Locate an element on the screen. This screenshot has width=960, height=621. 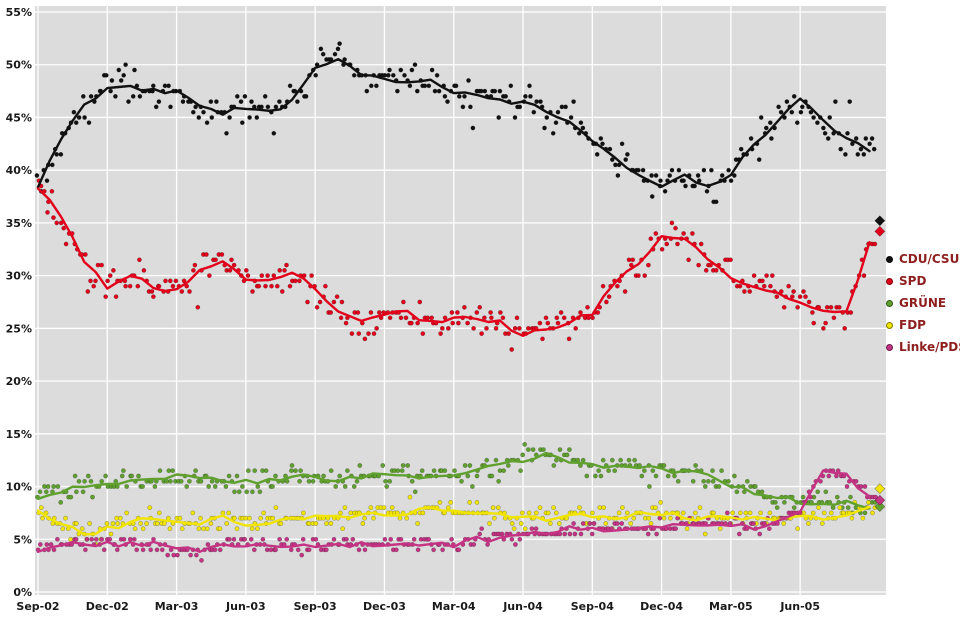
svg-text: 20% is located at coordinates (19, 381).